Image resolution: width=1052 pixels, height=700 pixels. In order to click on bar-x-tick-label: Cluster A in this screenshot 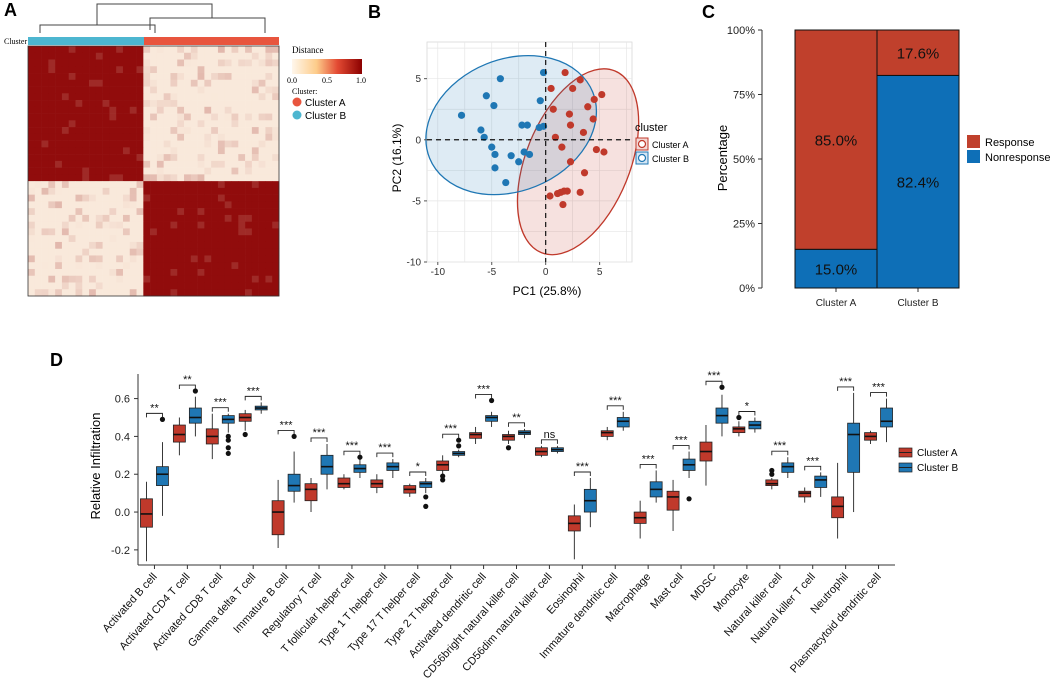, I will do `click(836, 303)`.